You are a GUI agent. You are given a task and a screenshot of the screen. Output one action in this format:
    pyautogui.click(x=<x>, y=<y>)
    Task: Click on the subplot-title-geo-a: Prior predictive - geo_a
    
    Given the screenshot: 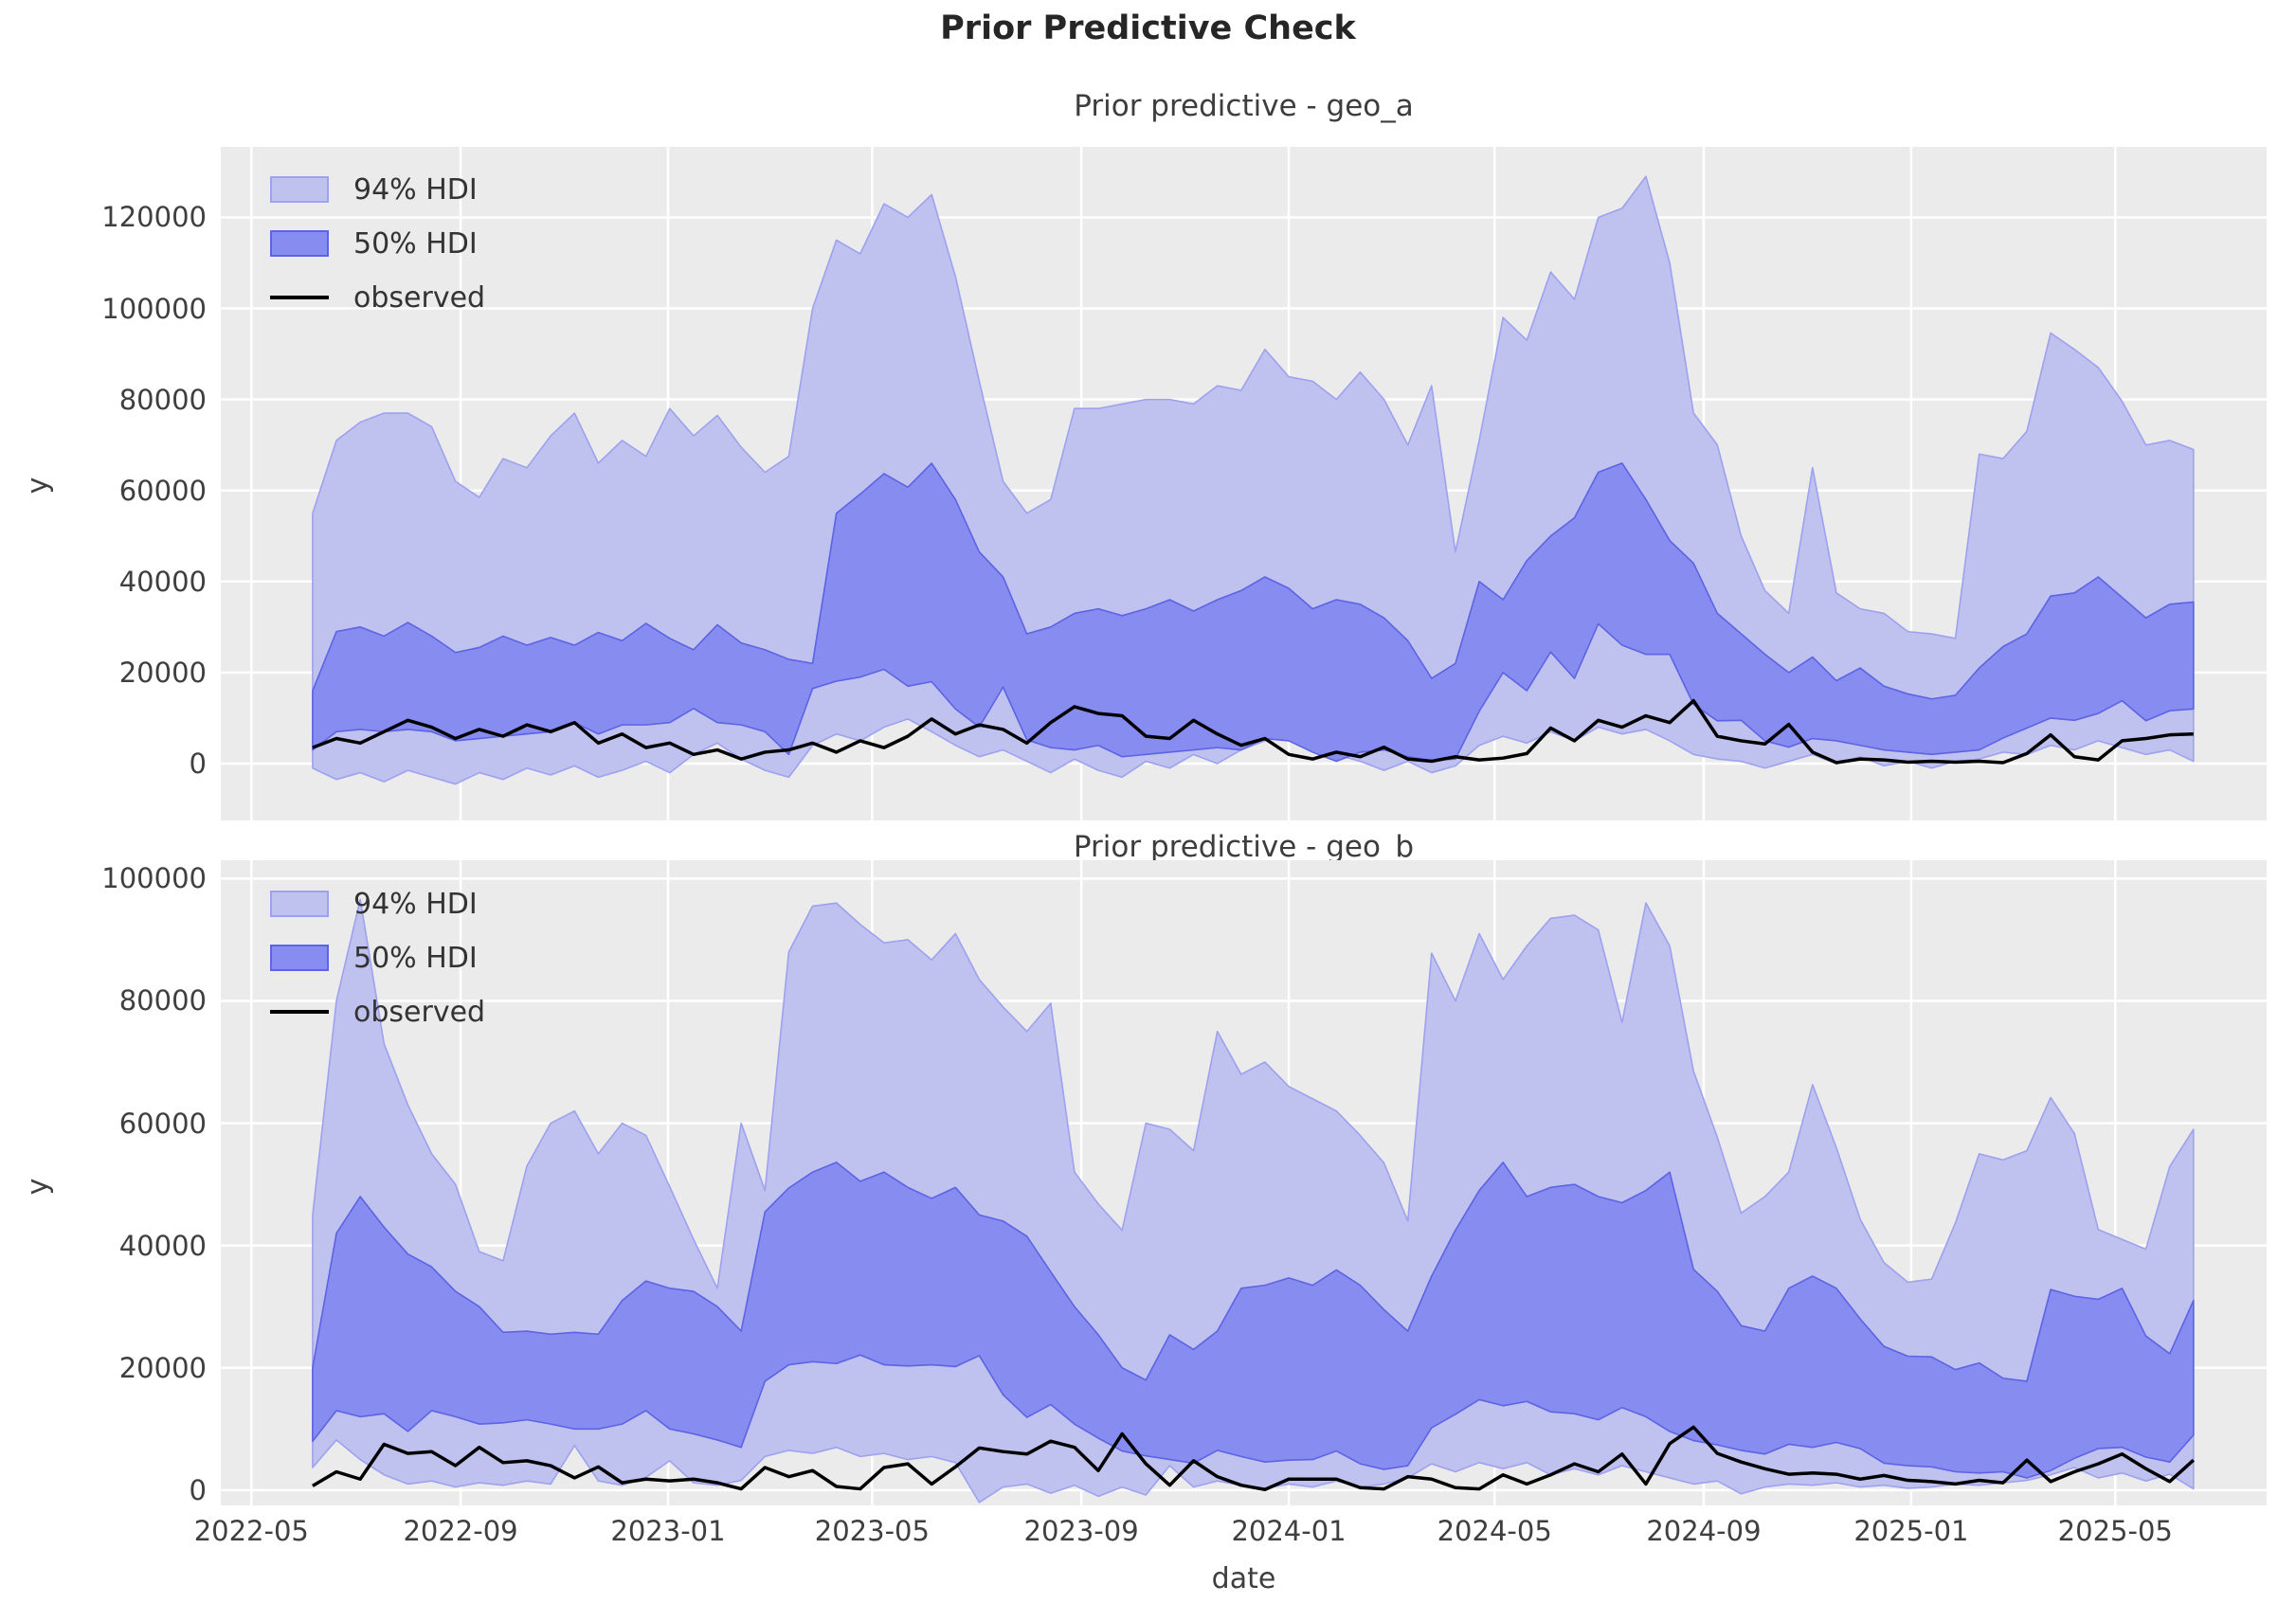 What is the action you would take?
    pyautogui.click(x=1244, y=106)
    